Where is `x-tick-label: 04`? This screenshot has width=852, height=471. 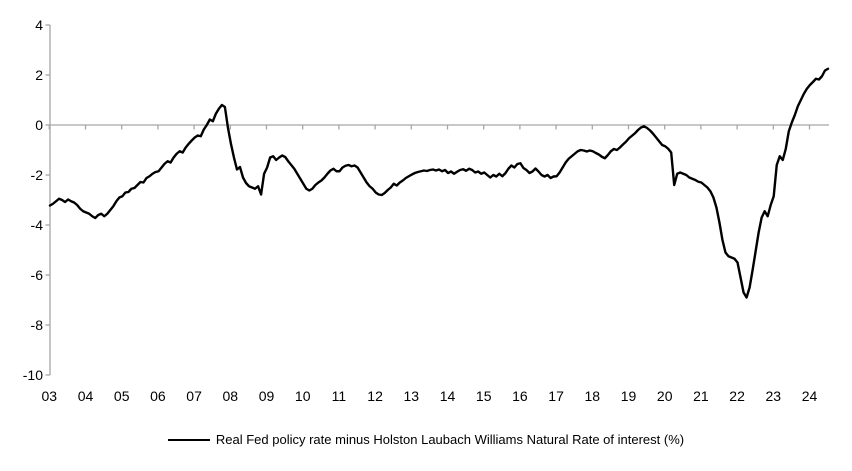 x-tick-label: 04 is located at coordinates (86, 396).